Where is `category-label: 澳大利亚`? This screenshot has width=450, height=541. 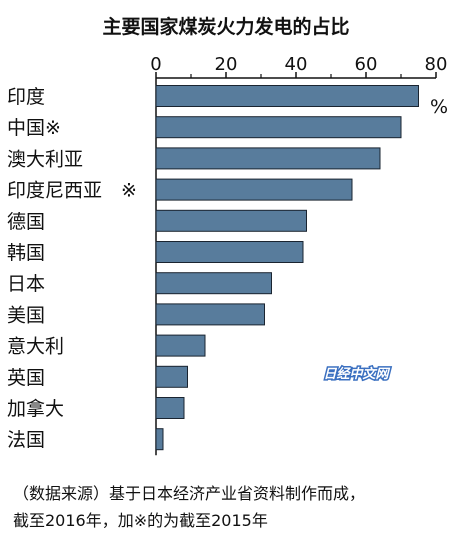 category-label: 澳大利亚 is located at coordinates (45, 159).